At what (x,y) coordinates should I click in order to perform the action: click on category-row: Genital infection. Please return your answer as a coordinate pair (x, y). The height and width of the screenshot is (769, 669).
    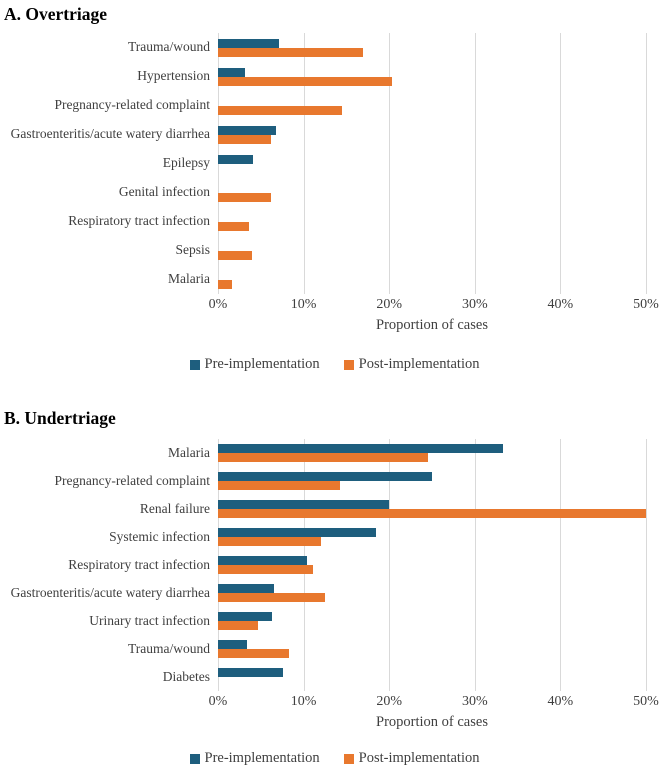
    Looking at the image, I should click on (323, 192).